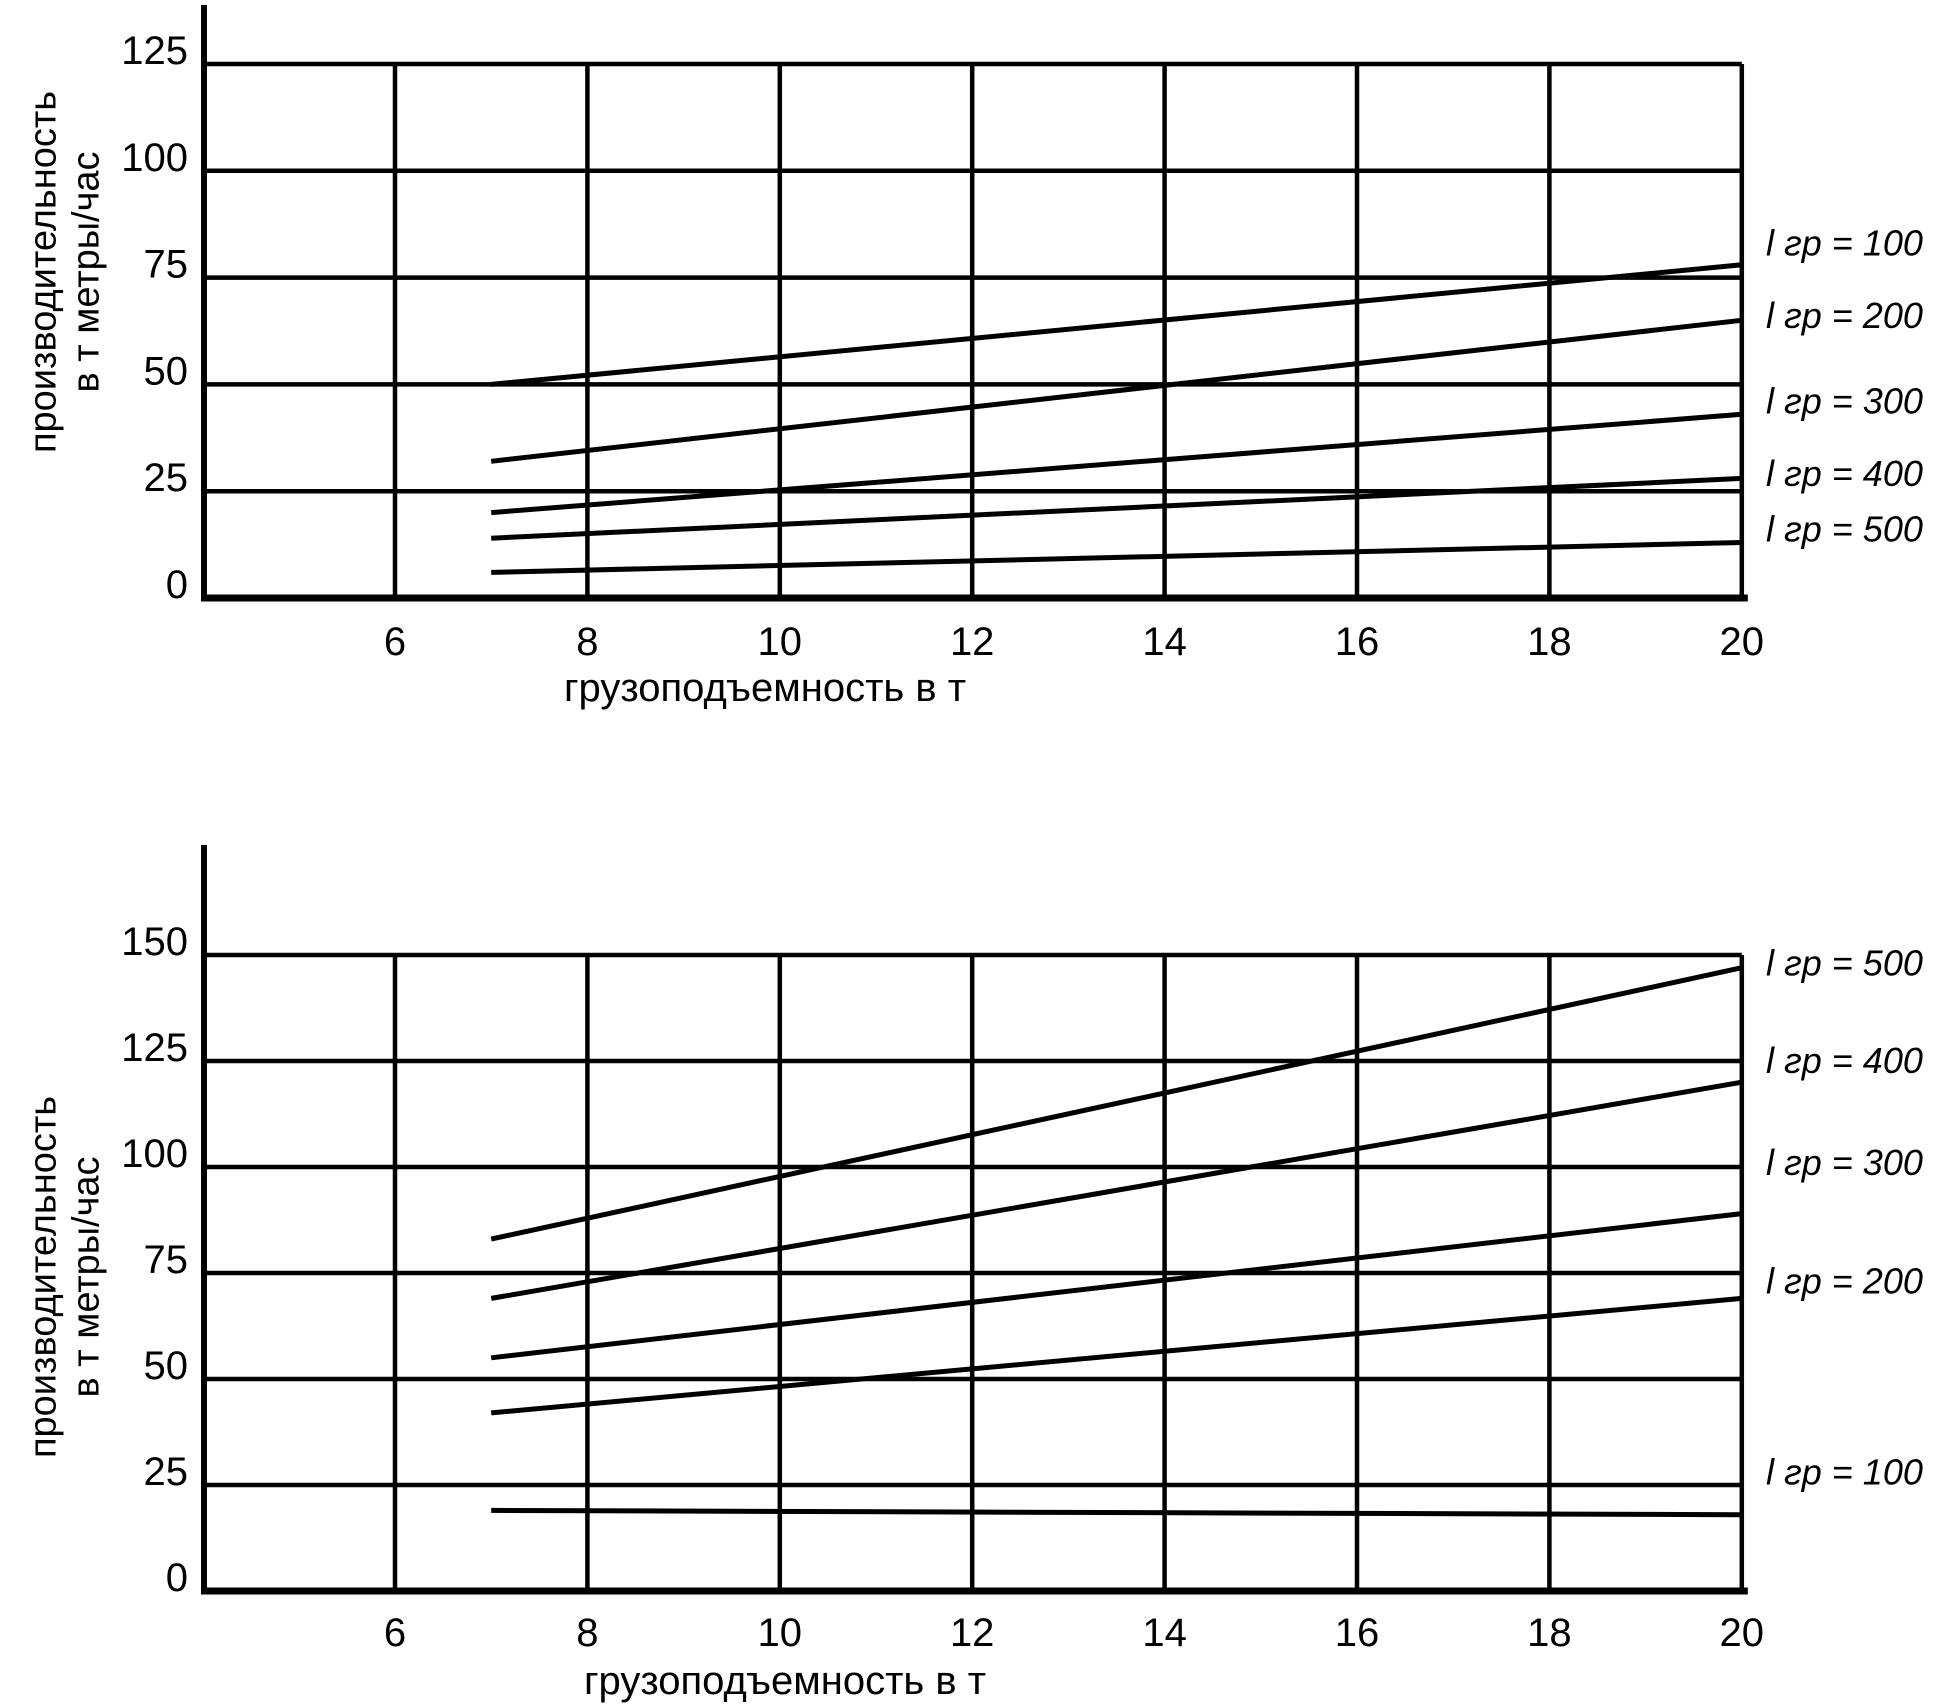 This screenshot has height=1704, width=1943. I want to click on y-tick-label: 150, so click(154, 942).